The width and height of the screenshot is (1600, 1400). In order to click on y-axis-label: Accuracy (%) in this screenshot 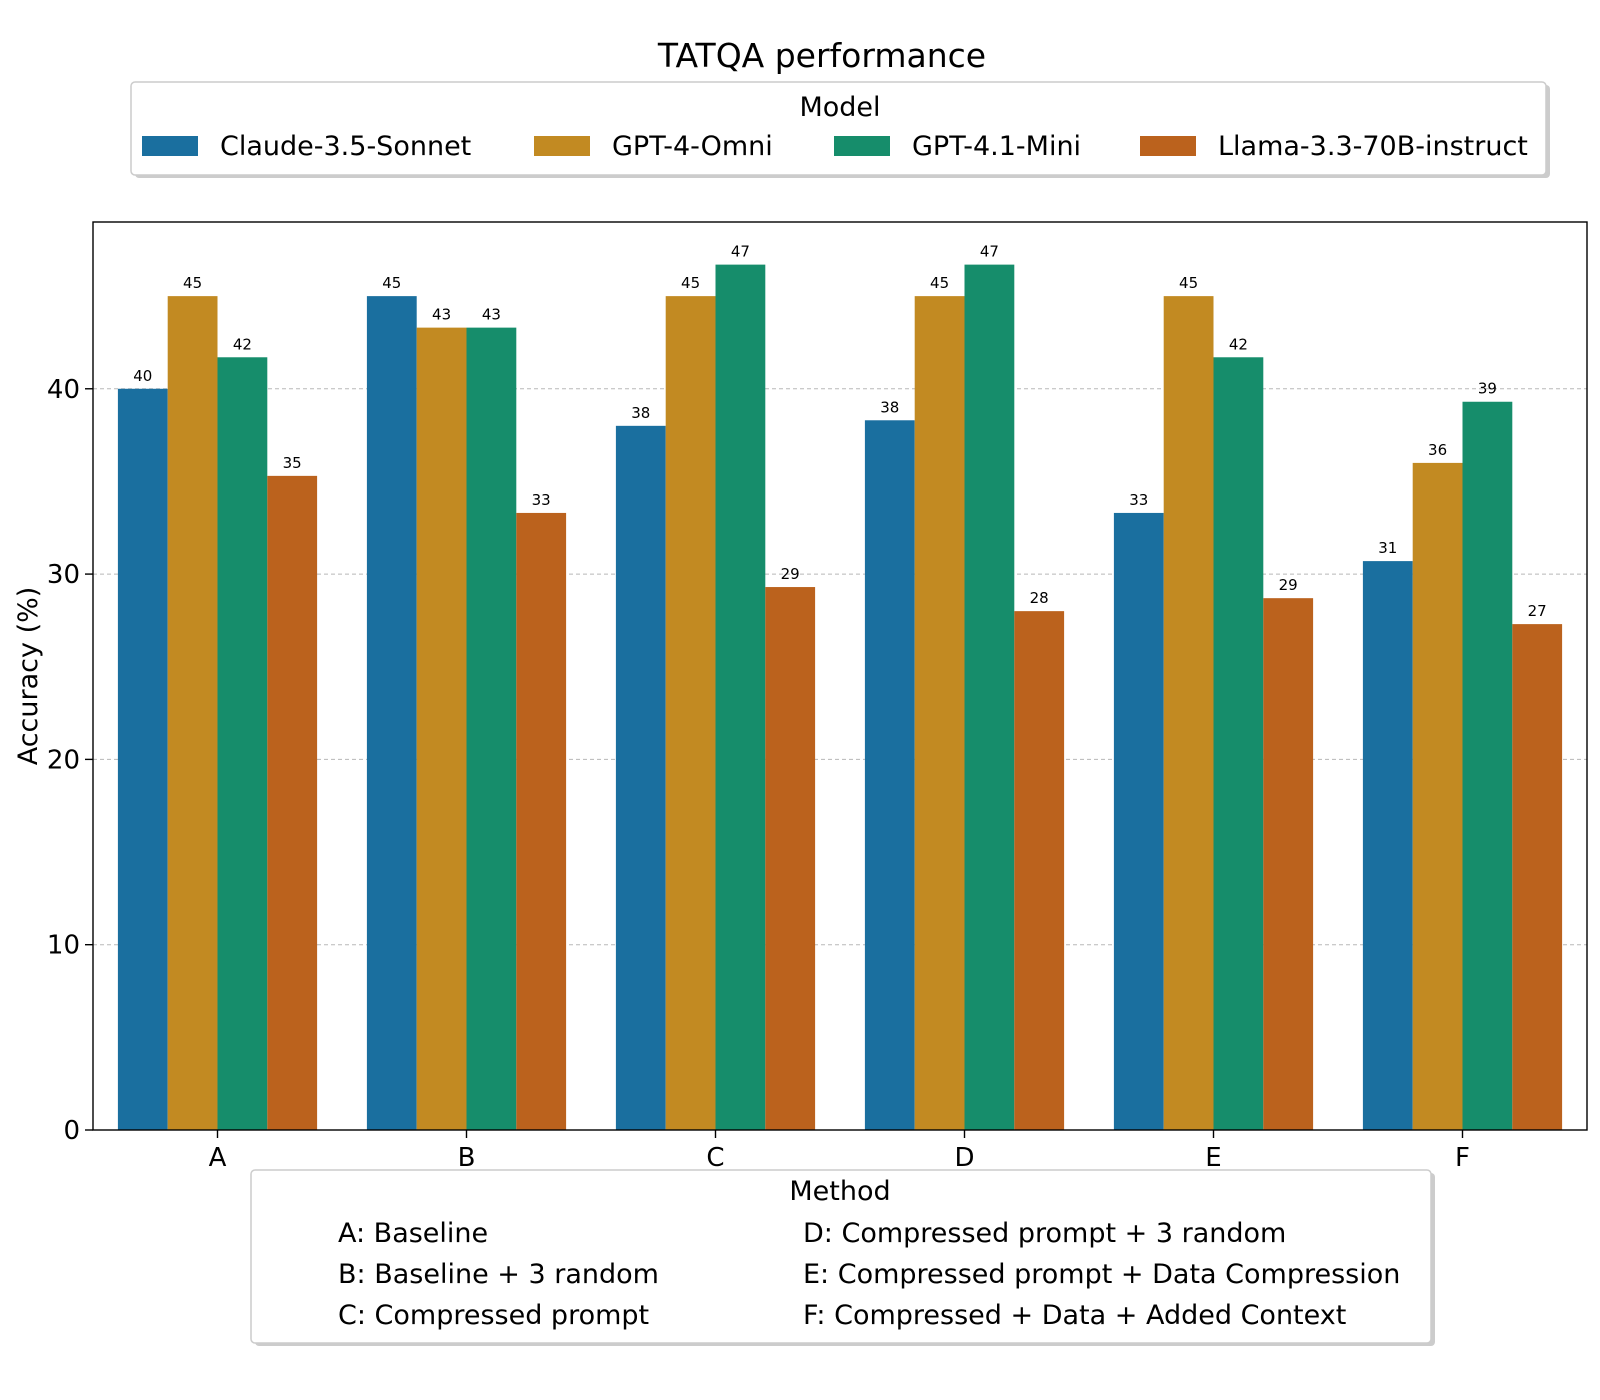, I will do `click(28, 676)`.